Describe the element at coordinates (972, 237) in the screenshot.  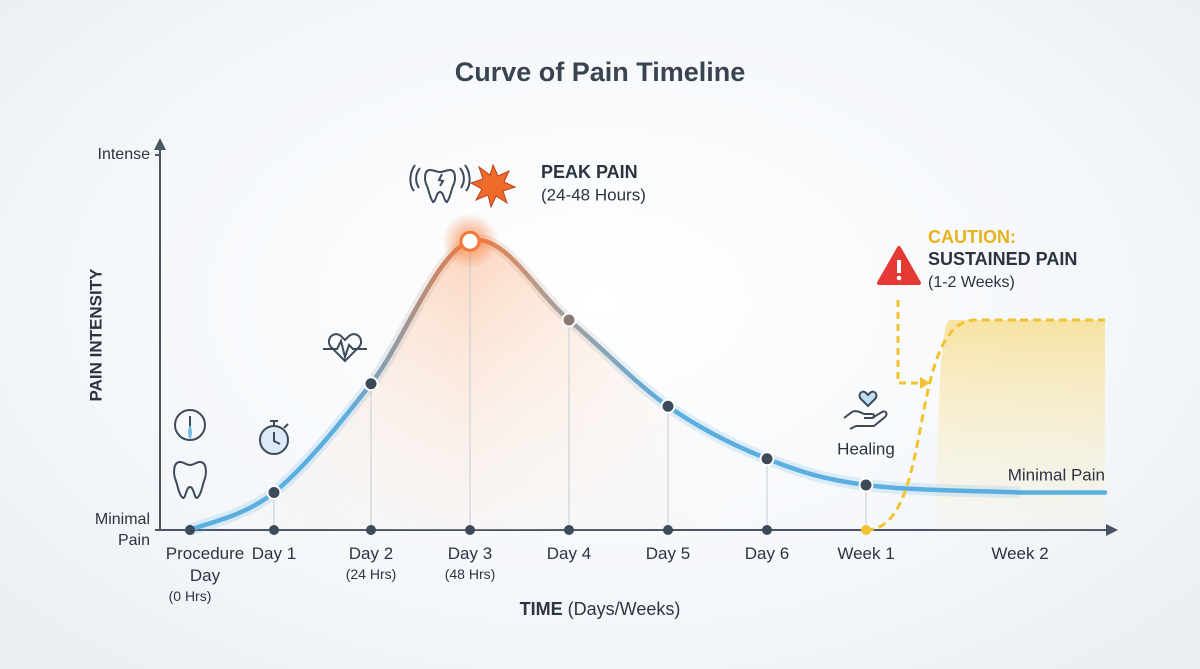
I see `caution-title: CAUTION:` at that location.